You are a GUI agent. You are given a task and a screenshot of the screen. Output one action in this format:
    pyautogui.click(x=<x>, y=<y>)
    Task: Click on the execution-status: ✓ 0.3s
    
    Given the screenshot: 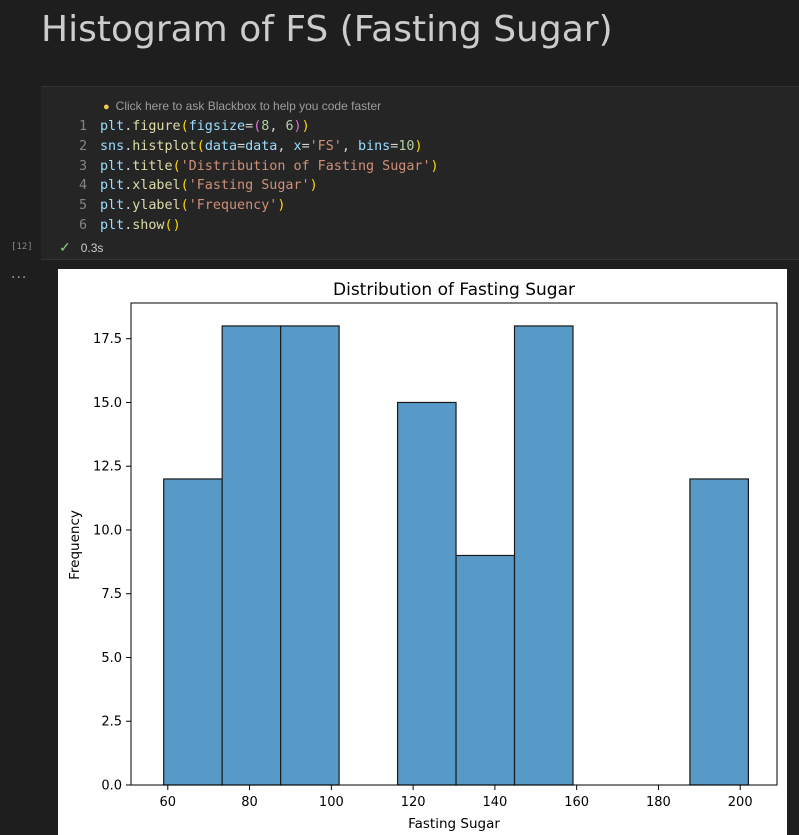 What is the action you would take?
    pyautogui.click(x=81, y=247)
    